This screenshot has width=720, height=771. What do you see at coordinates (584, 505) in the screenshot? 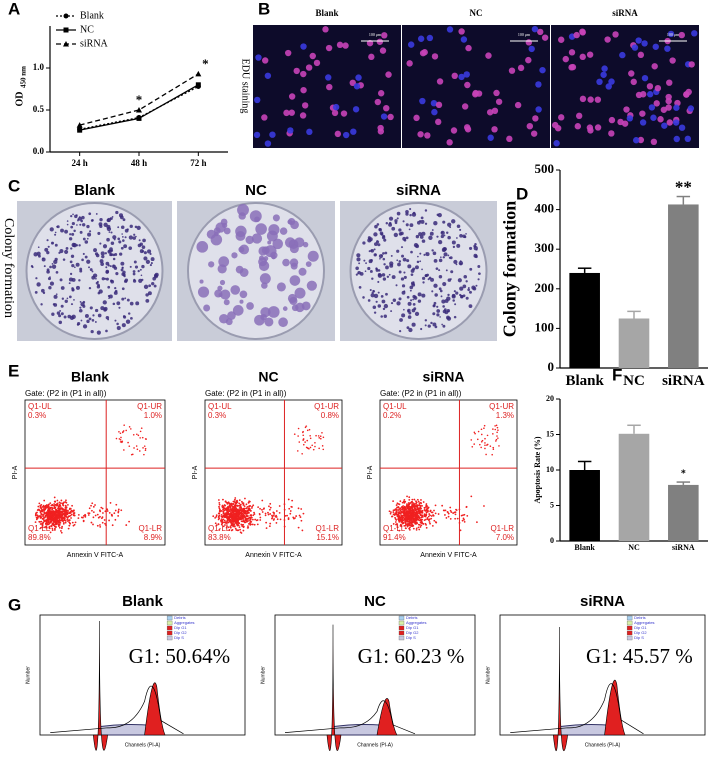
I see `bar` at bounding box center [584, 505].